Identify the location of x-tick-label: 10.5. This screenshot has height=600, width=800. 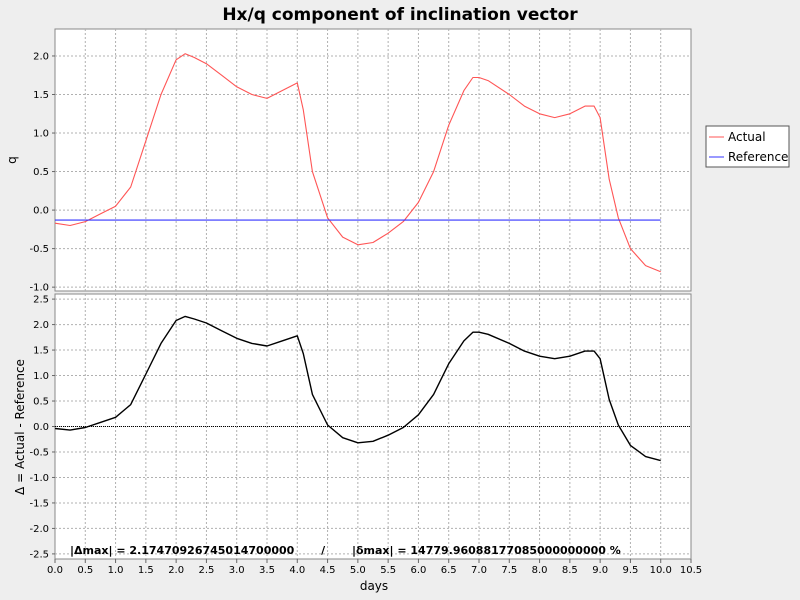
(691, 570).